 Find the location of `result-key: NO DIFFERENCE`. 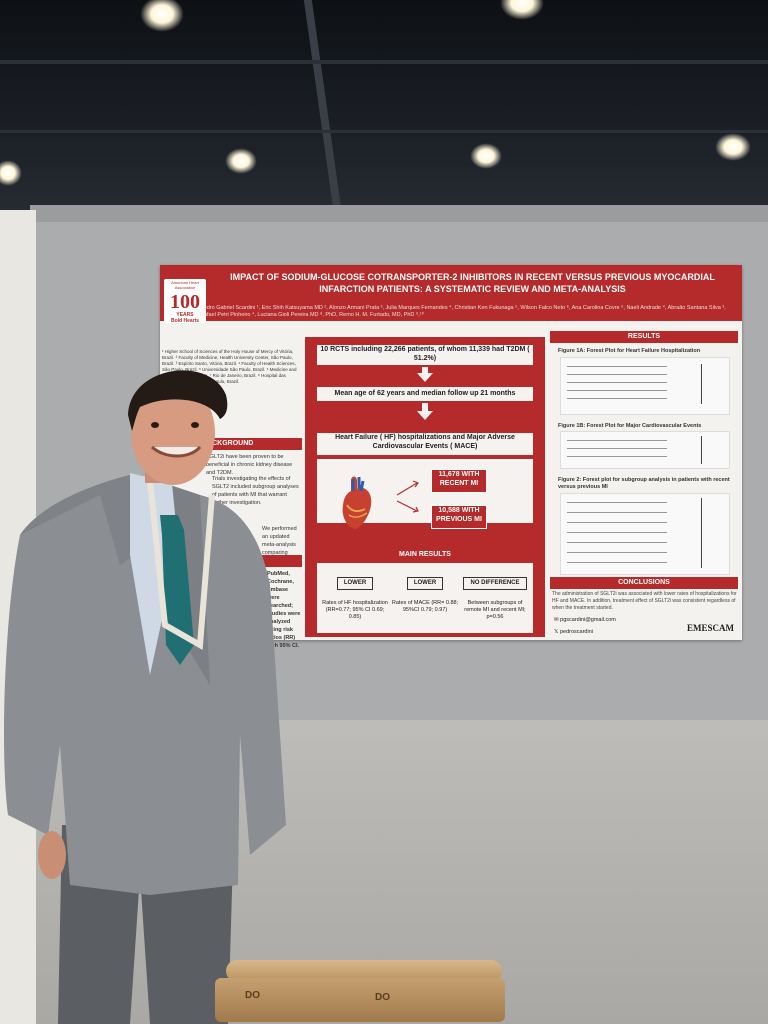

result-key: NO DIFFERENCE is located at coordinates (495, 583).